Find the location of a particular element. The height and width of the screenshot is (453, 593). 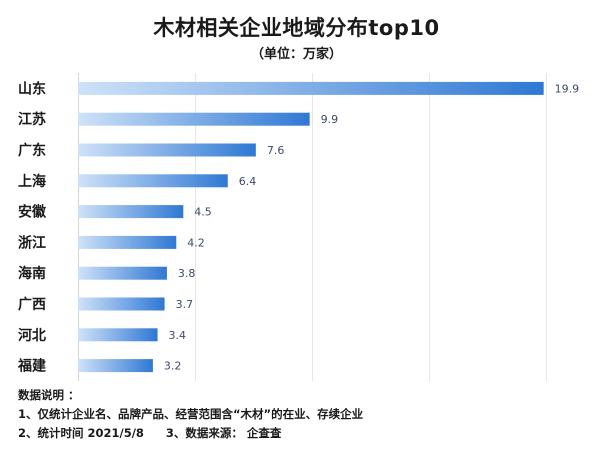

category-label: 海南 is located at coordinates (32, 273).